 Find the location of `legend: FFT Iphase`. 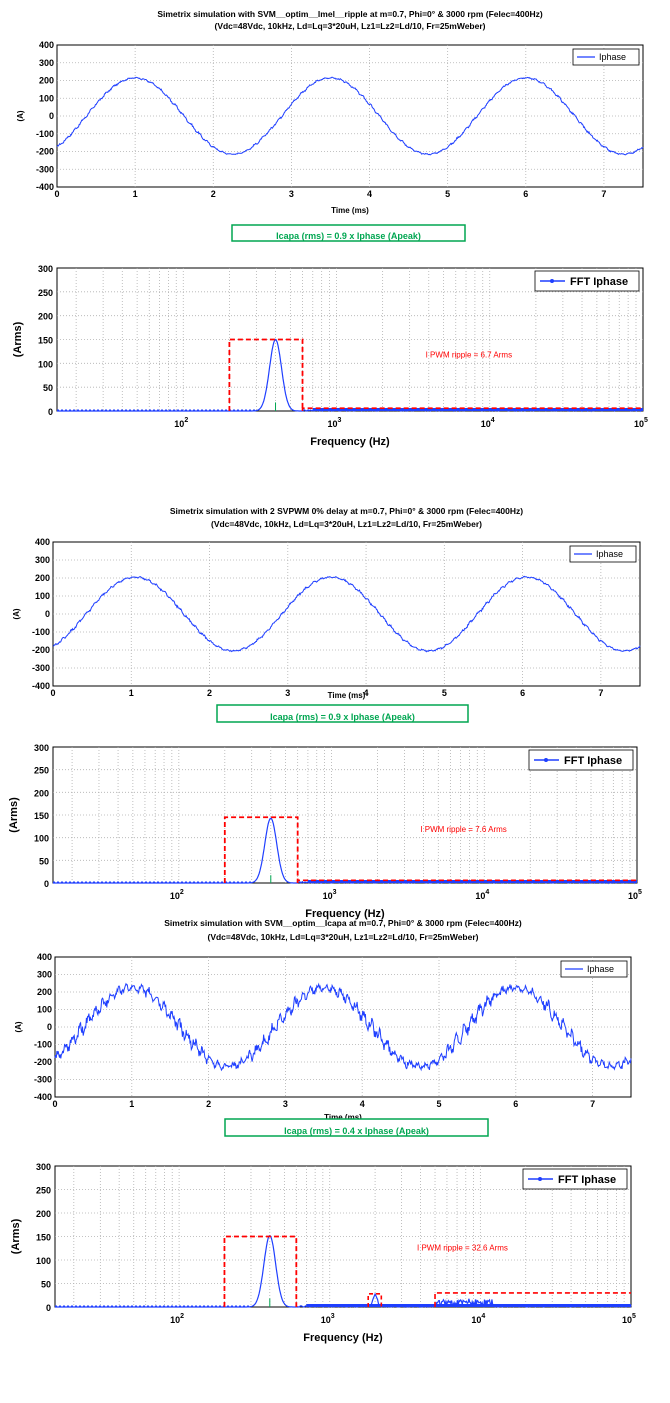

legend: FFT Iphase is located at coordinates (575, 1179).